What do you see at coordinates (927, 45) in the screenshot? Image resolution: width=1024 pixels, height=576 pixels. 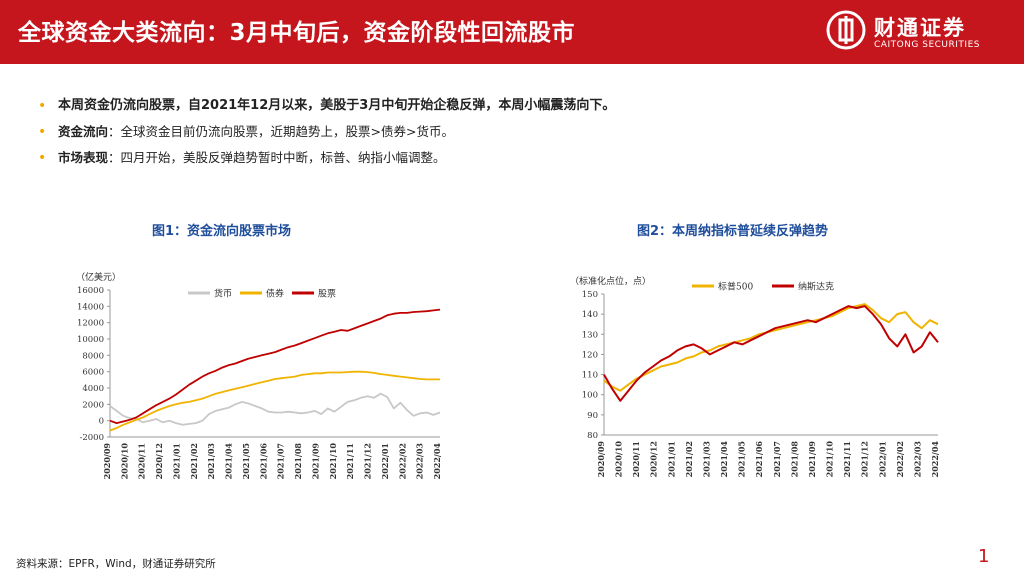 I see `brand-name-english: CAITONG SECURITIES` at bounding box center [927, 45].